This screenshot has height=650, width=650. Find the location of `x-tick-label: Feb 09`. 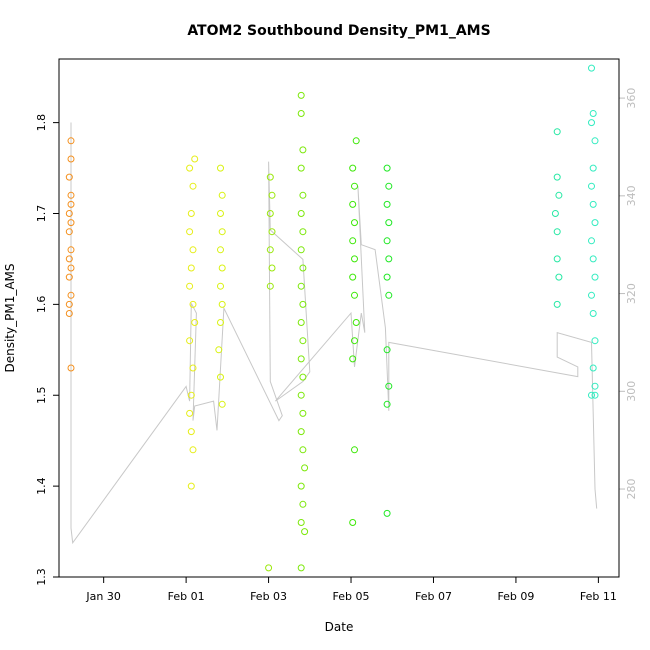

x-tick-label: Feb 09 is located at coordinates (515, 596).